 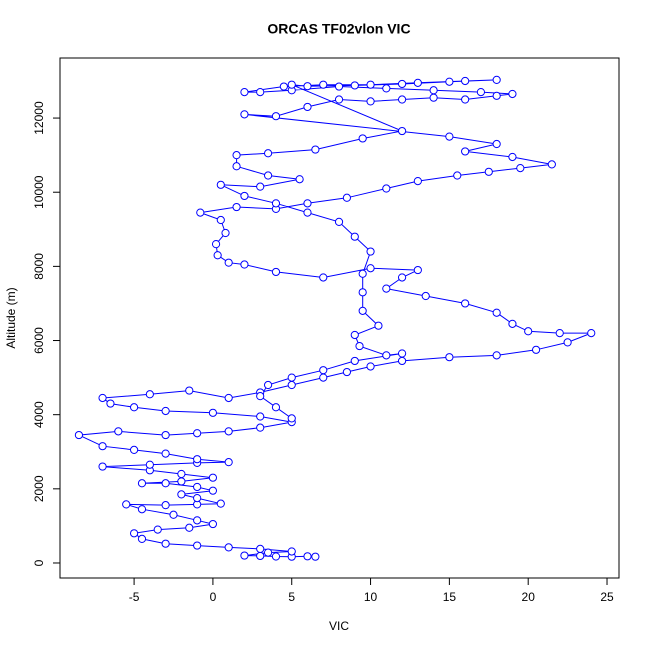 I want to click on y-tick-label: 10000, so click(x=39, y=192).